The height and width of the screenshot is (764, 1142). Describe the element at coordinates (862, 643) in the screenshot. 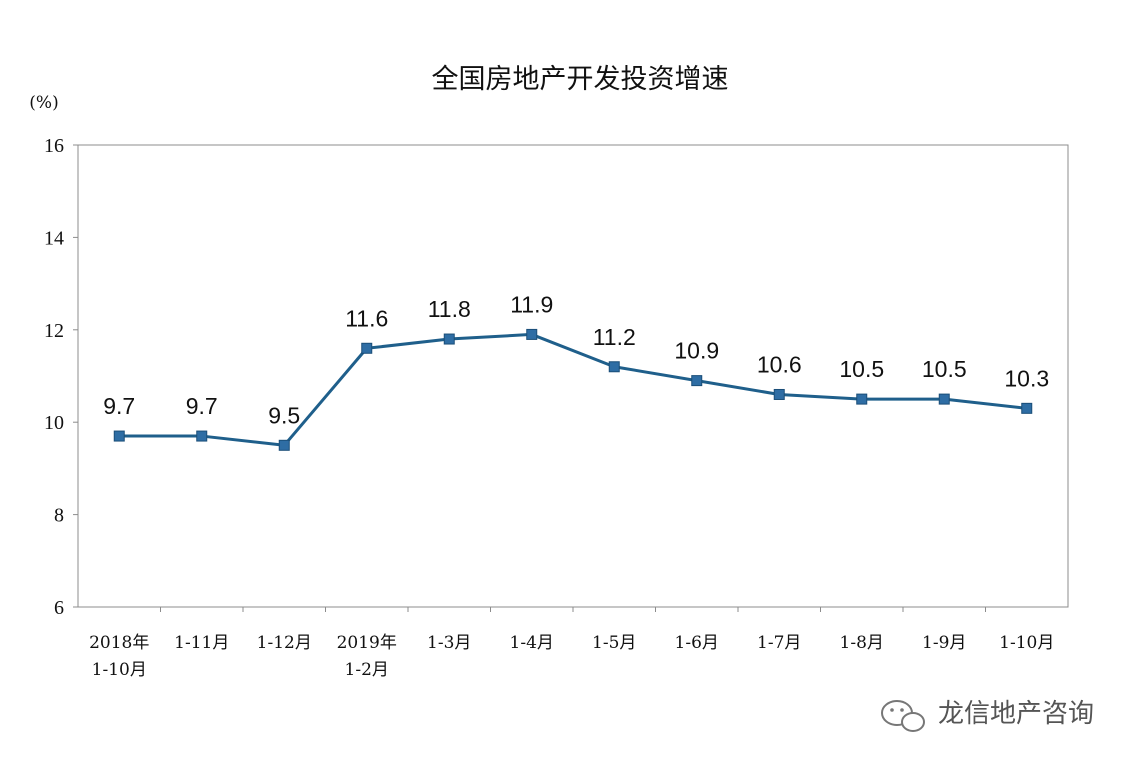

I see `x-tick-label: 1-8月` at that location.